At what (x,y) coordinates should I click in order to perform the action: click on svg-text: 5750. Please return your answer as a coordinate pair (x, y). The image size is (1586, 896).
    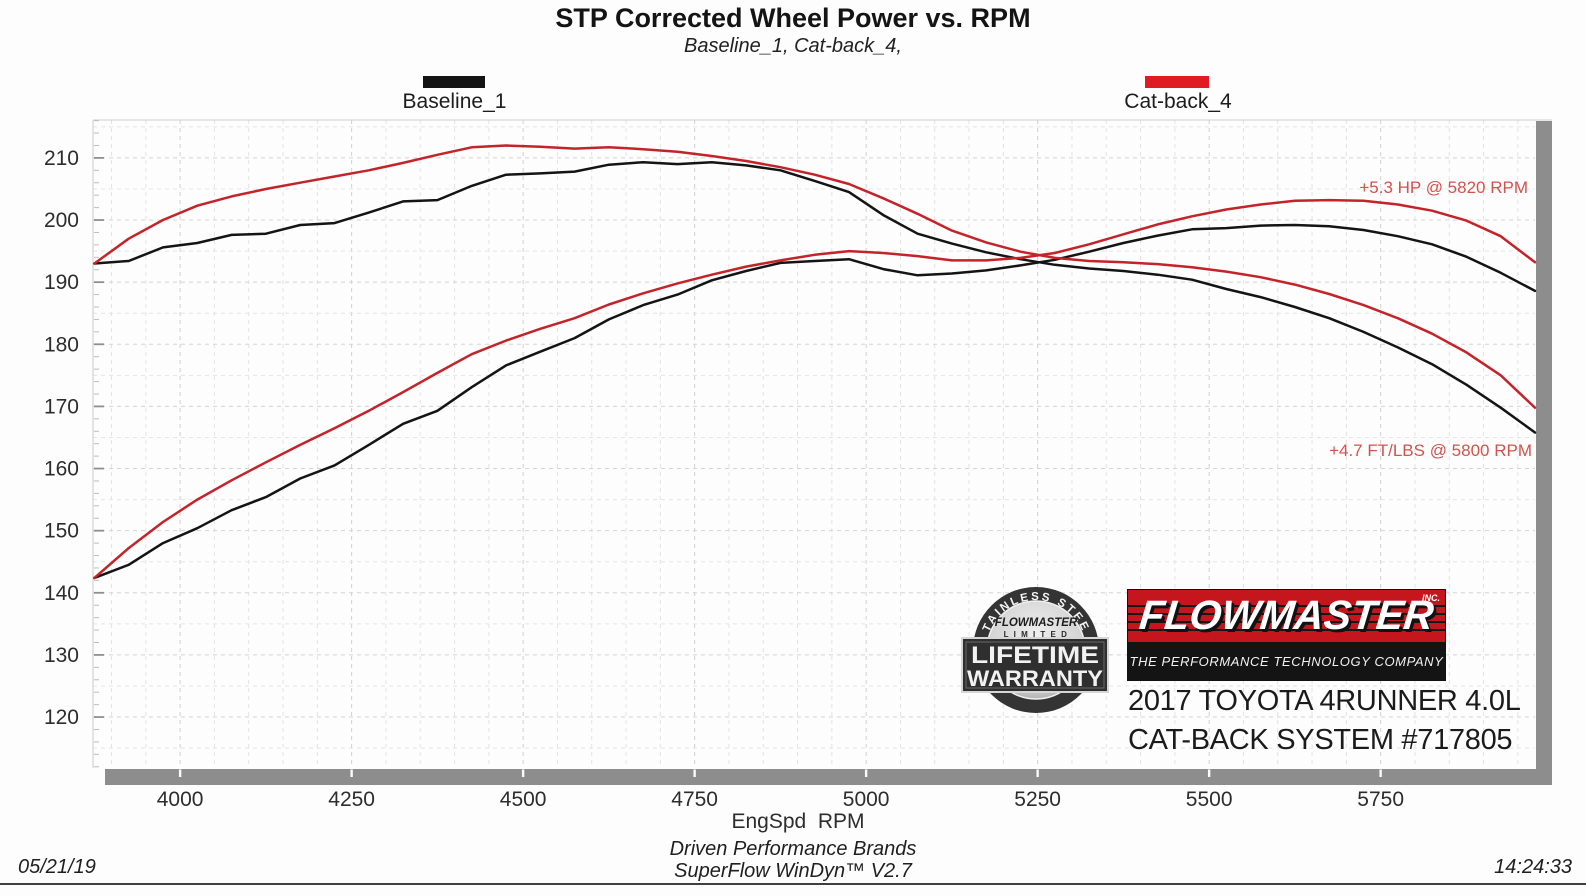
    Looking at the image, I should click on (1380, 799).